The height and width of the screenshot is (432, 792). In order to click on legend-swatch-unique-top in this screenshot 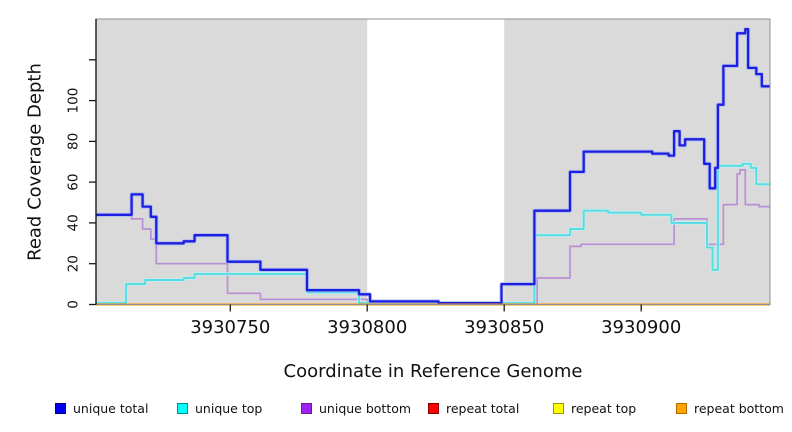, I will do `click(182, 408)`.